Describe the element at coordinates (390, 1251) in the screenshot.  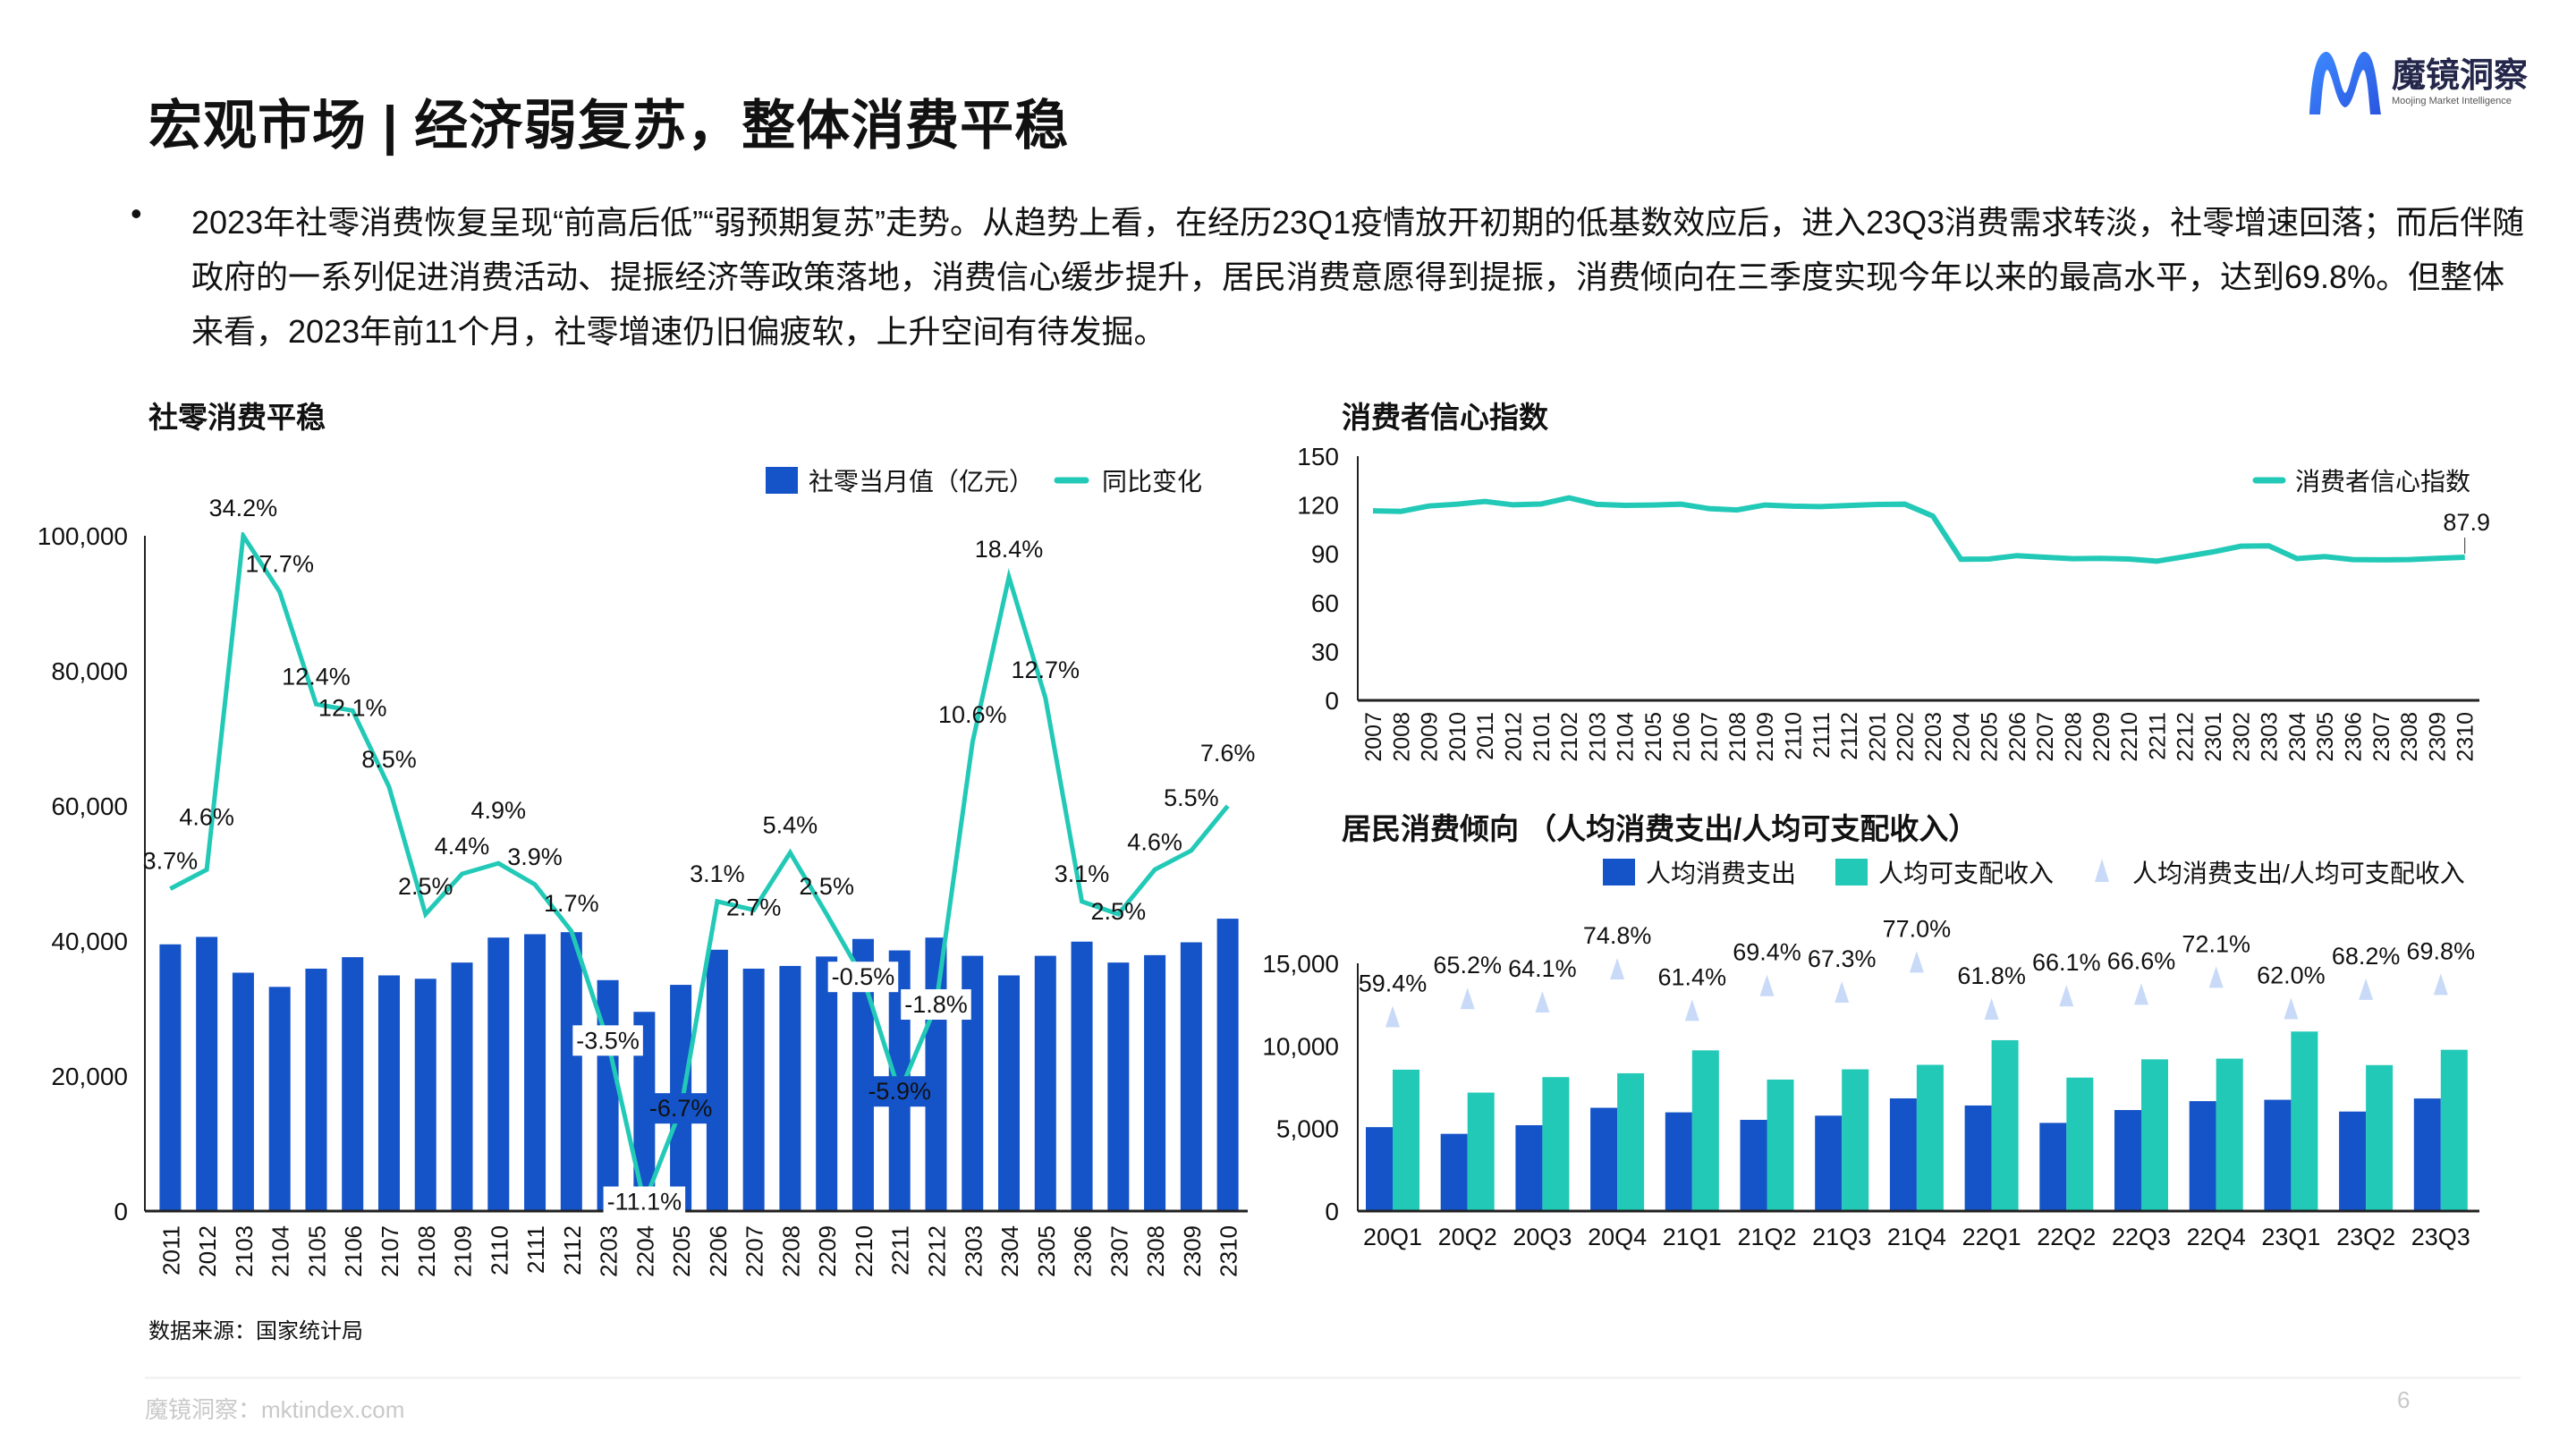
I see `x-tick-label: 2107` at that location.